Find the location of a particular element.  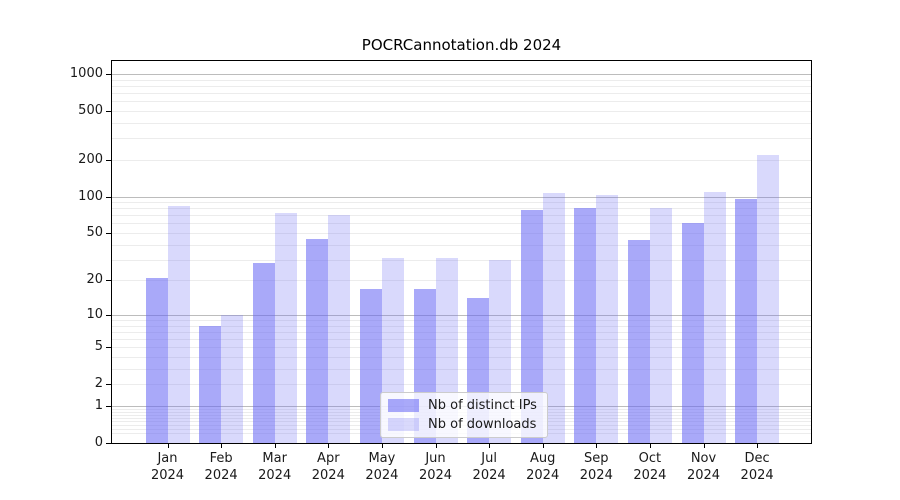

x-tick-label: Jul 2024 is located at coordinates (489, 467).